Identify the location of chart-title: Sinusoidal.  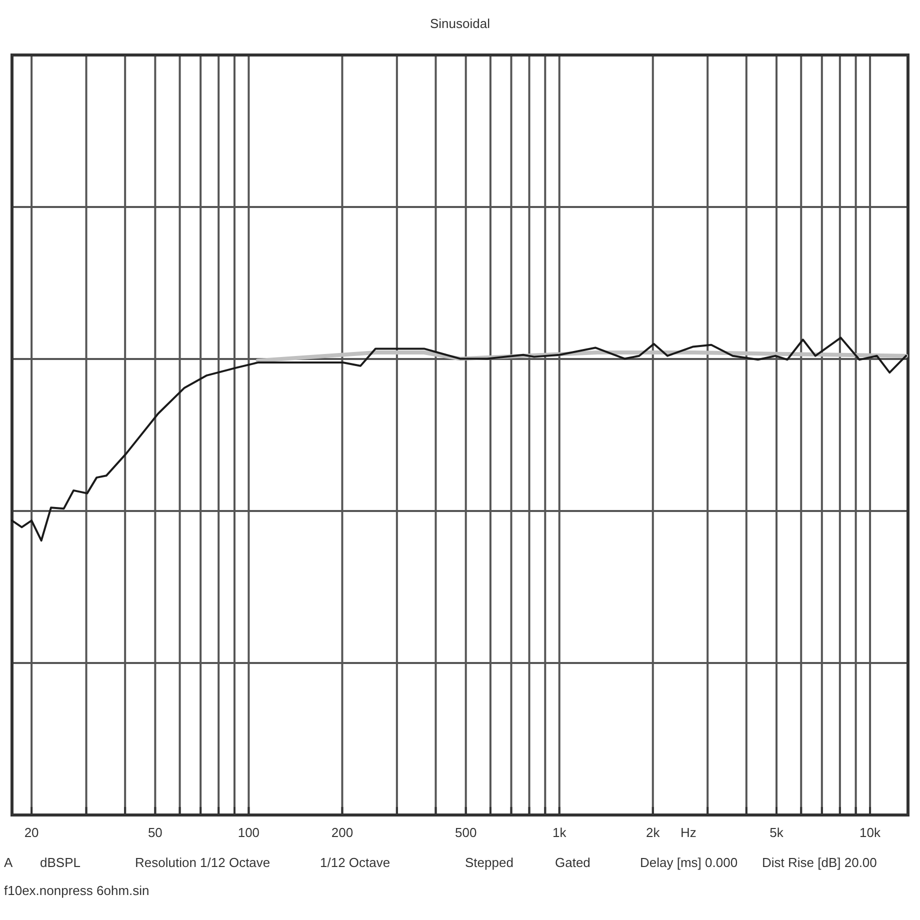
(460, 23).